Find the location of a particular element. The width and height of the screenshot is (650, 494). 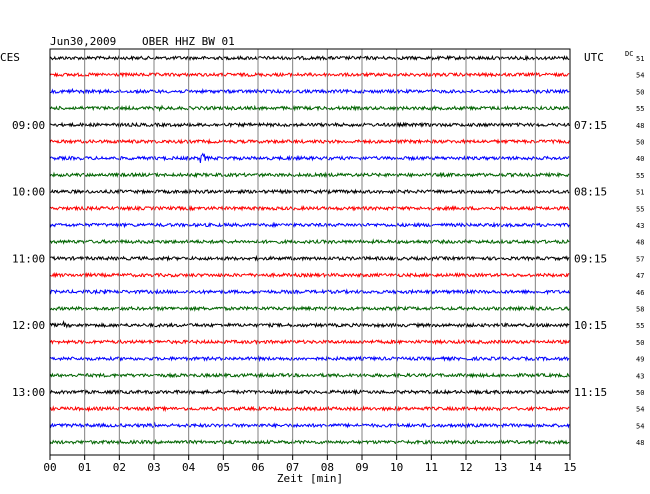

chart-station: OBER HHZ BW 01 is located at coordinates (188, 41).